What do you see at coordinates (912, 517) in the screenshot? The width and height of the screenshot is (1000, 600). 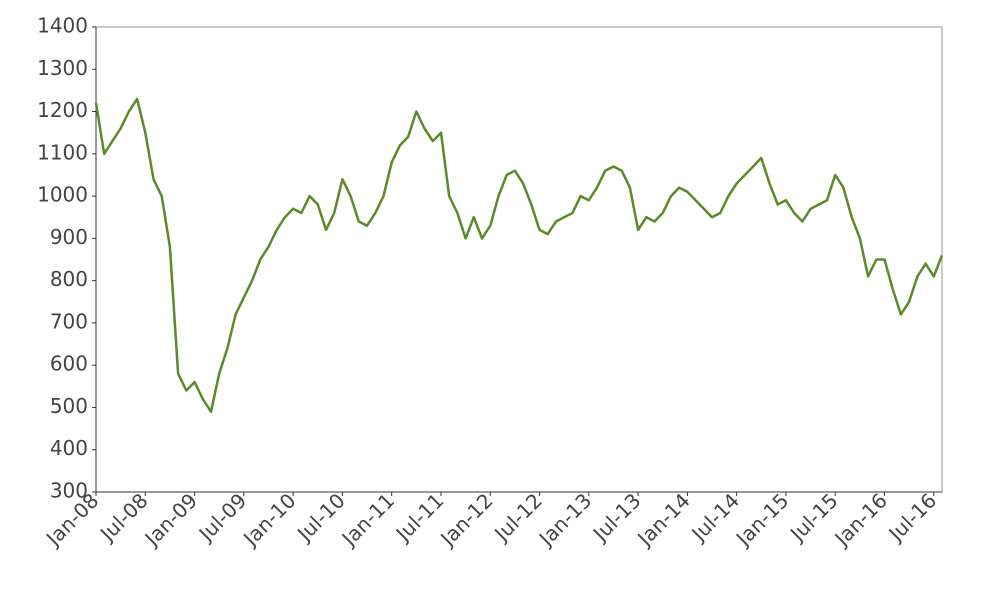 I see `x-tick-label: Jul-16` at bounding box center [912, 517].